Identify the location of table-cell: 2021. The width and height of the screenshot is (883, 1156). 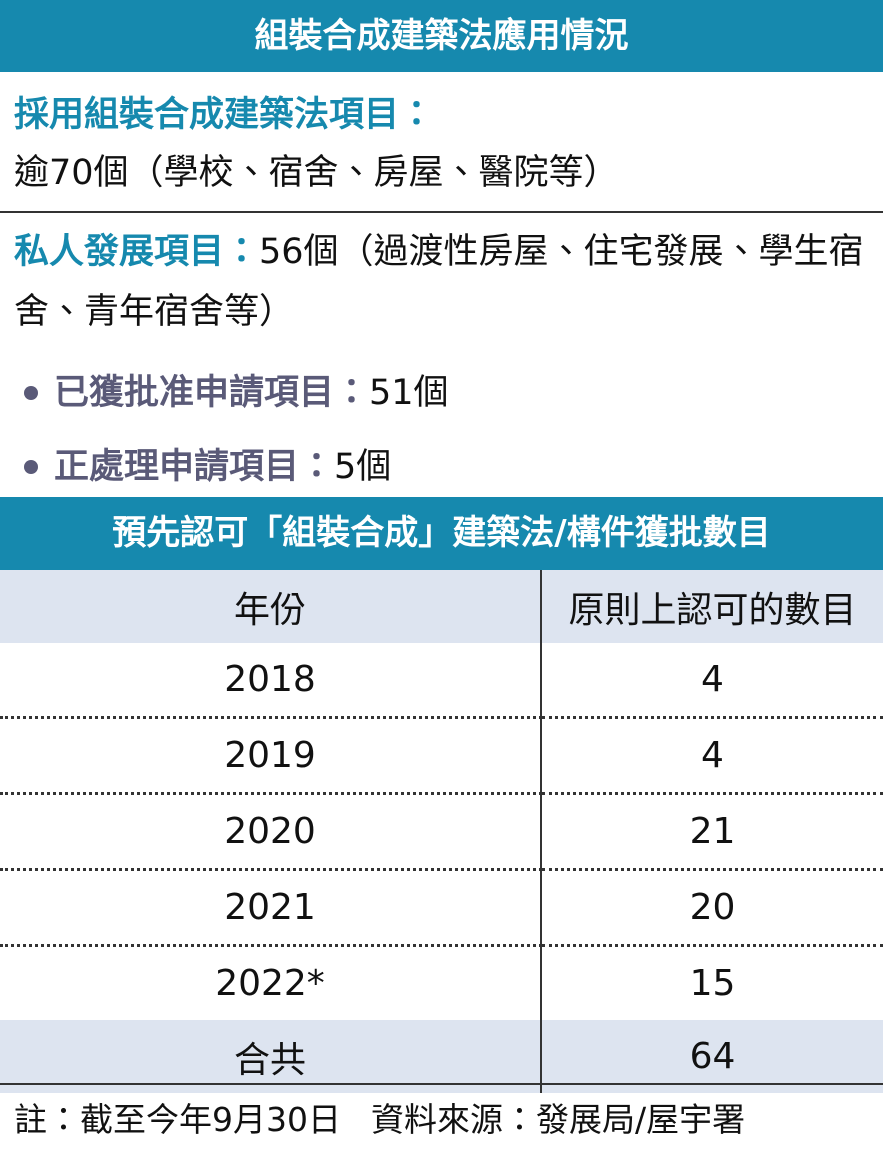
(271, 908).